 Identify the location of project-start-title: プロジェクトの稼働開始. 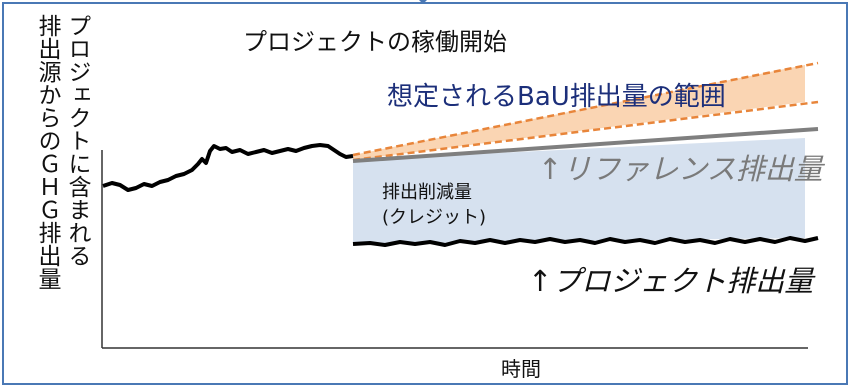
(375, 42).